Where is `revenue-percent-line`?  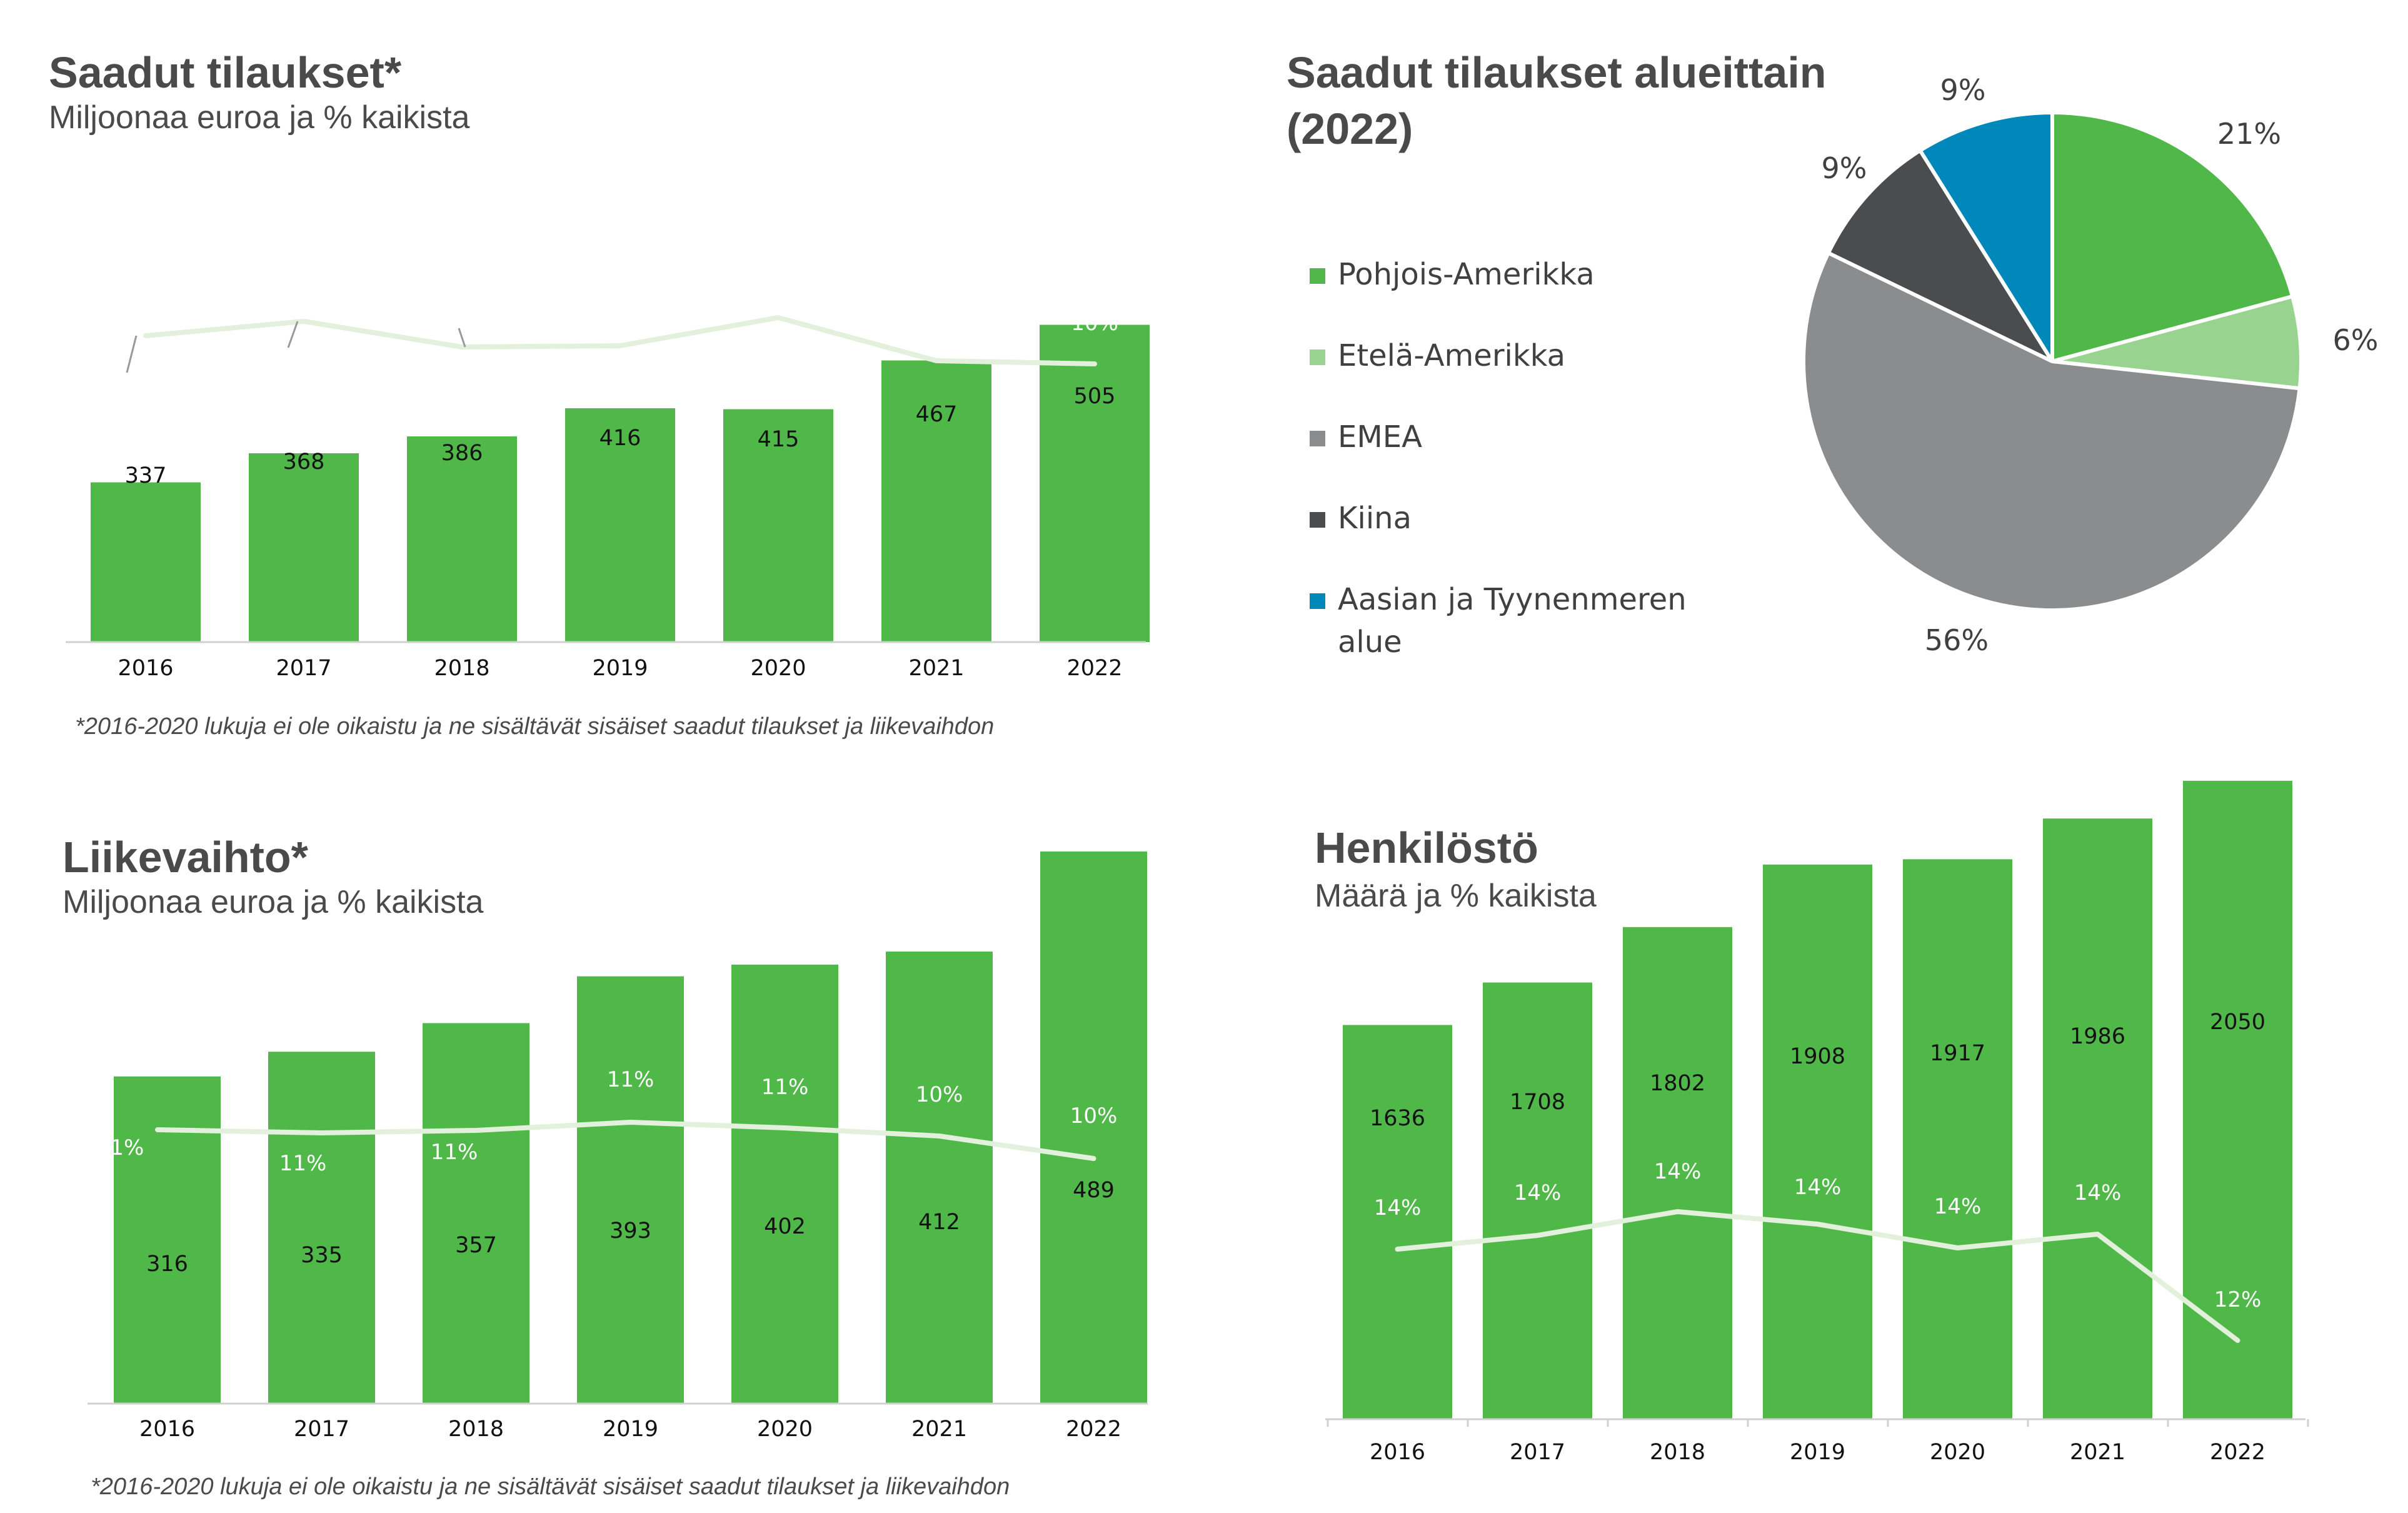
revenue-percent-line is located at coordinates (625, 1140).